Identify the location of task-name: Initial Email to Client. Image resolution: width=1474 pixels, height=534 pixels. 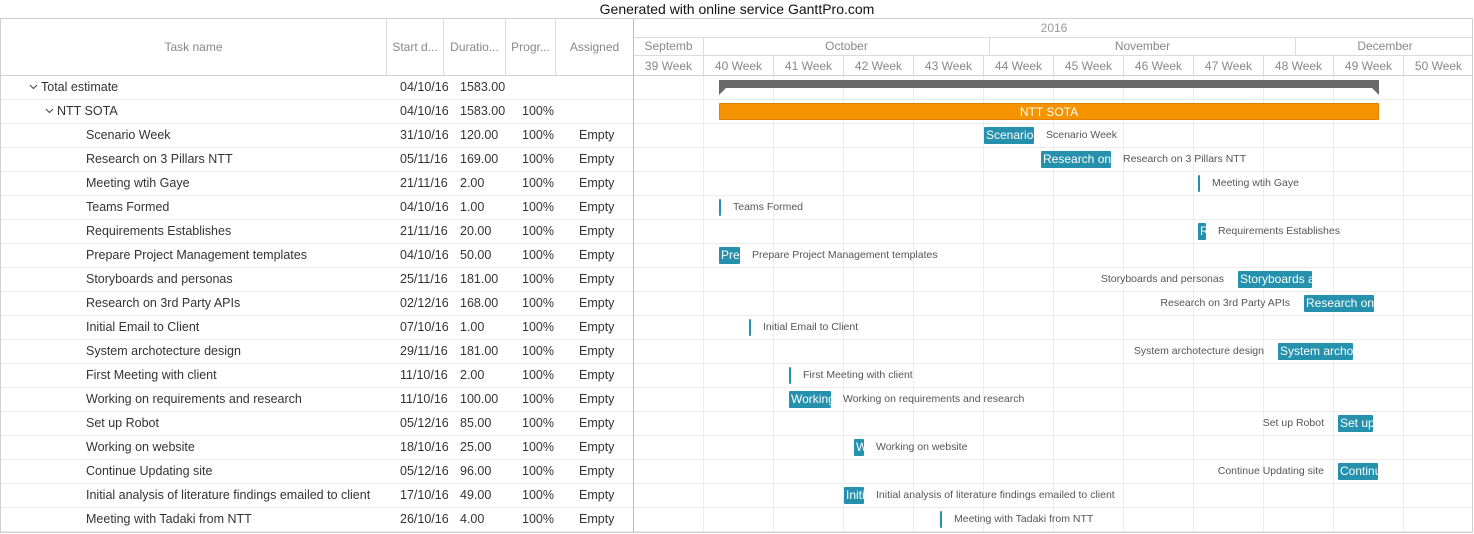
(143, 327).